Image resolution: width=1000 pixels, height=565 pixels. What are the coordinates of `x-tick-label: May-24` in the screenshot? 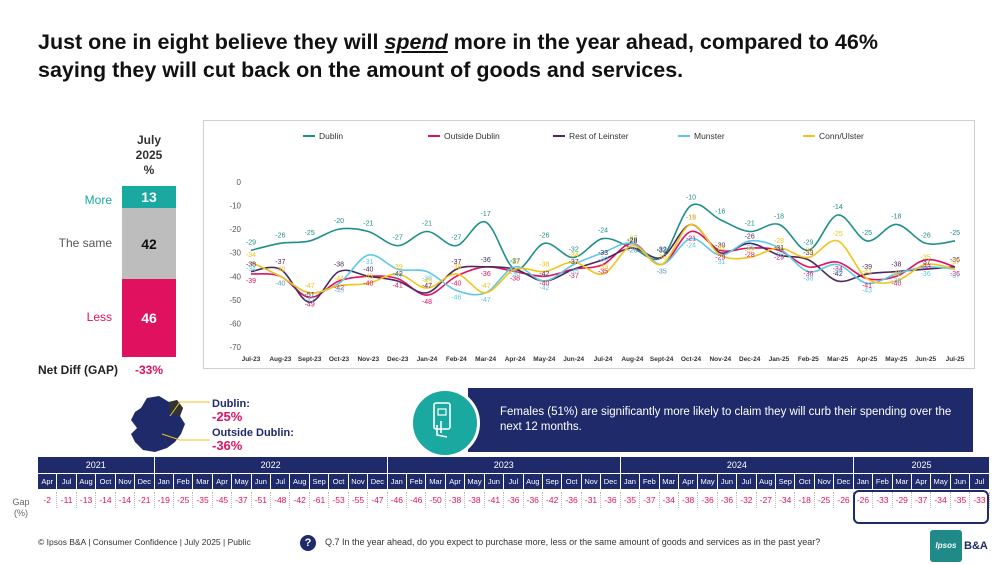 It's located at (544, 359).